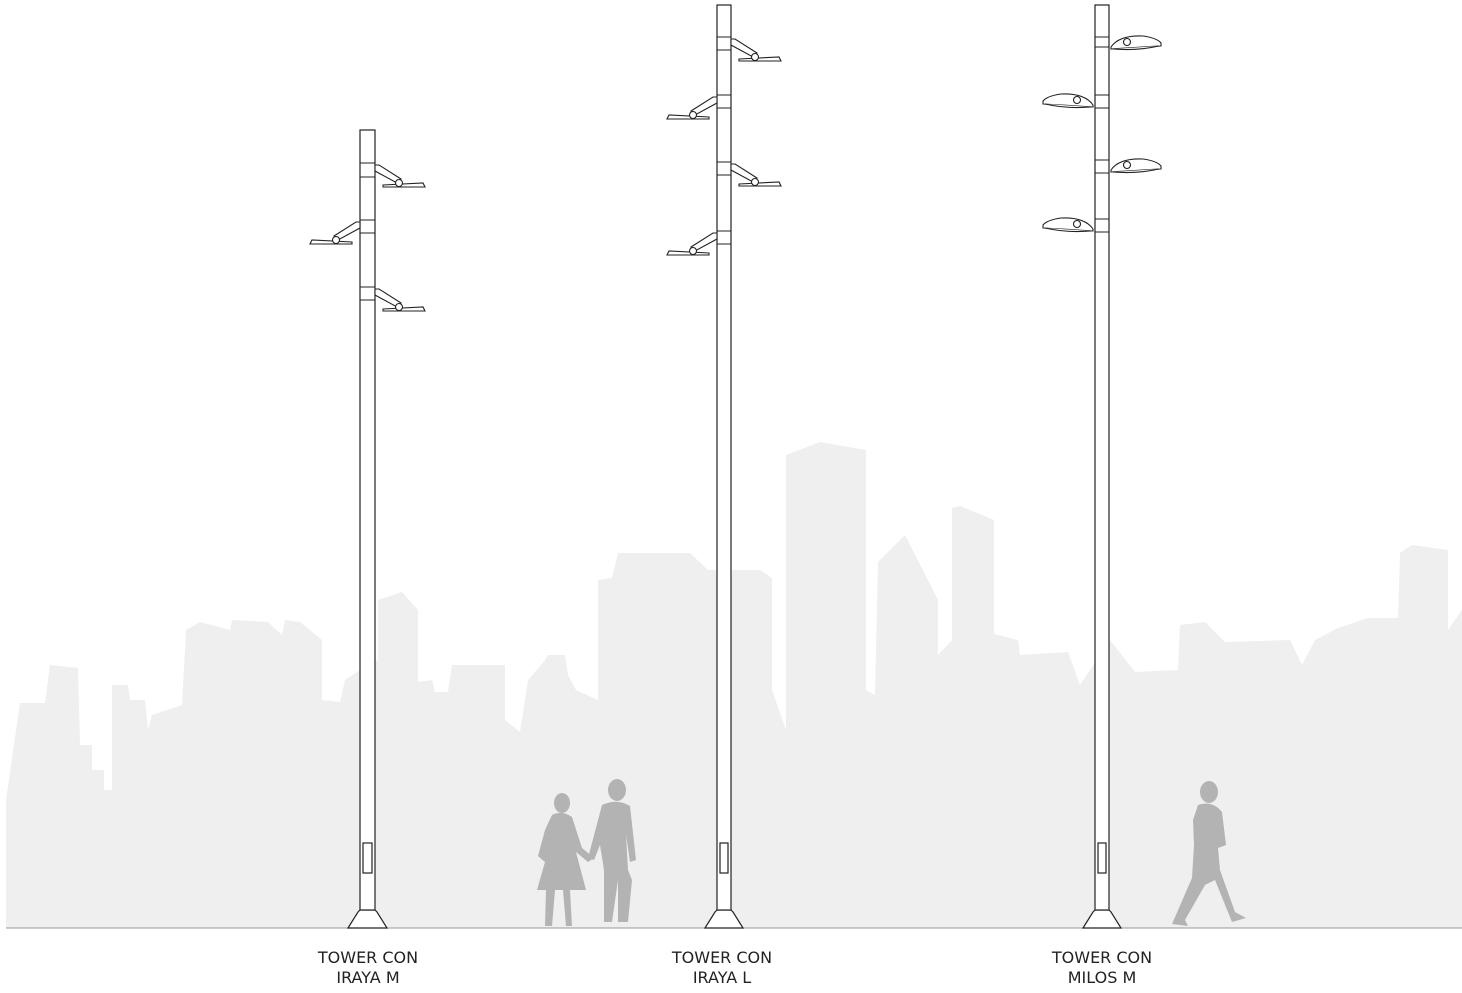  I want to click on label: TOWER CON MILOS M, so click(1102, 968).